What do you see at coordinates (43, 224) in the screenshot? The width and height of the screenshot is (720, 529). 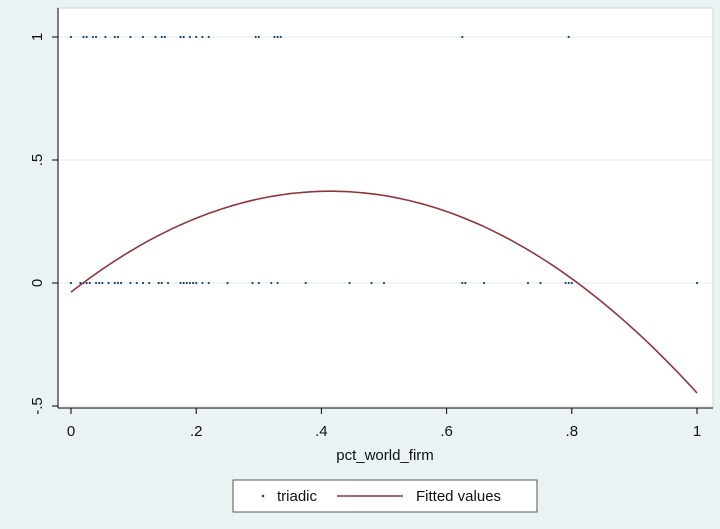 I see `y-axis-ticks: -.5 0 .5 1` at bounding box center [43, 224].